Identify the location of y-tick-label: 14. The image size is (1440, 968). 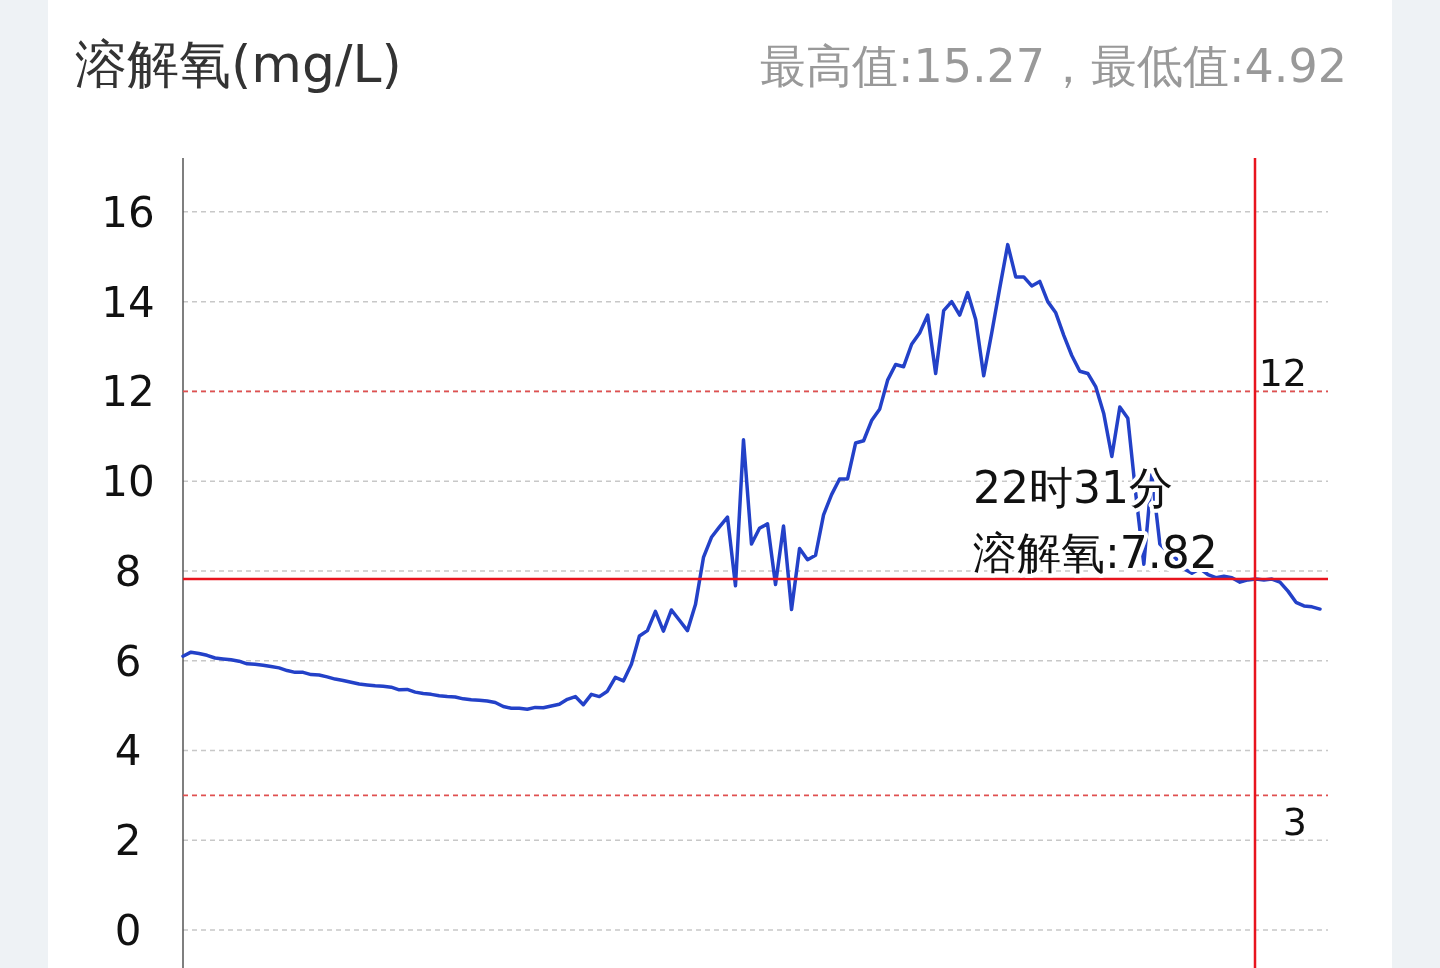
(128, 302).